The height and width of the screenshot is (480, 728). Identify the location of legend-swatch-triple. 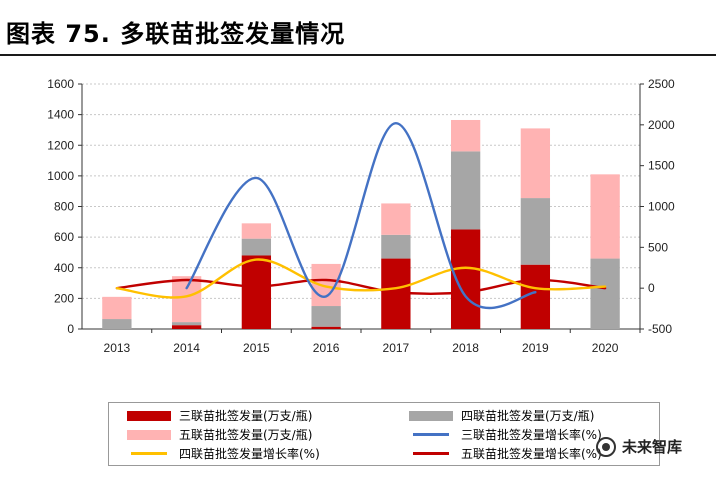
(149, 415).